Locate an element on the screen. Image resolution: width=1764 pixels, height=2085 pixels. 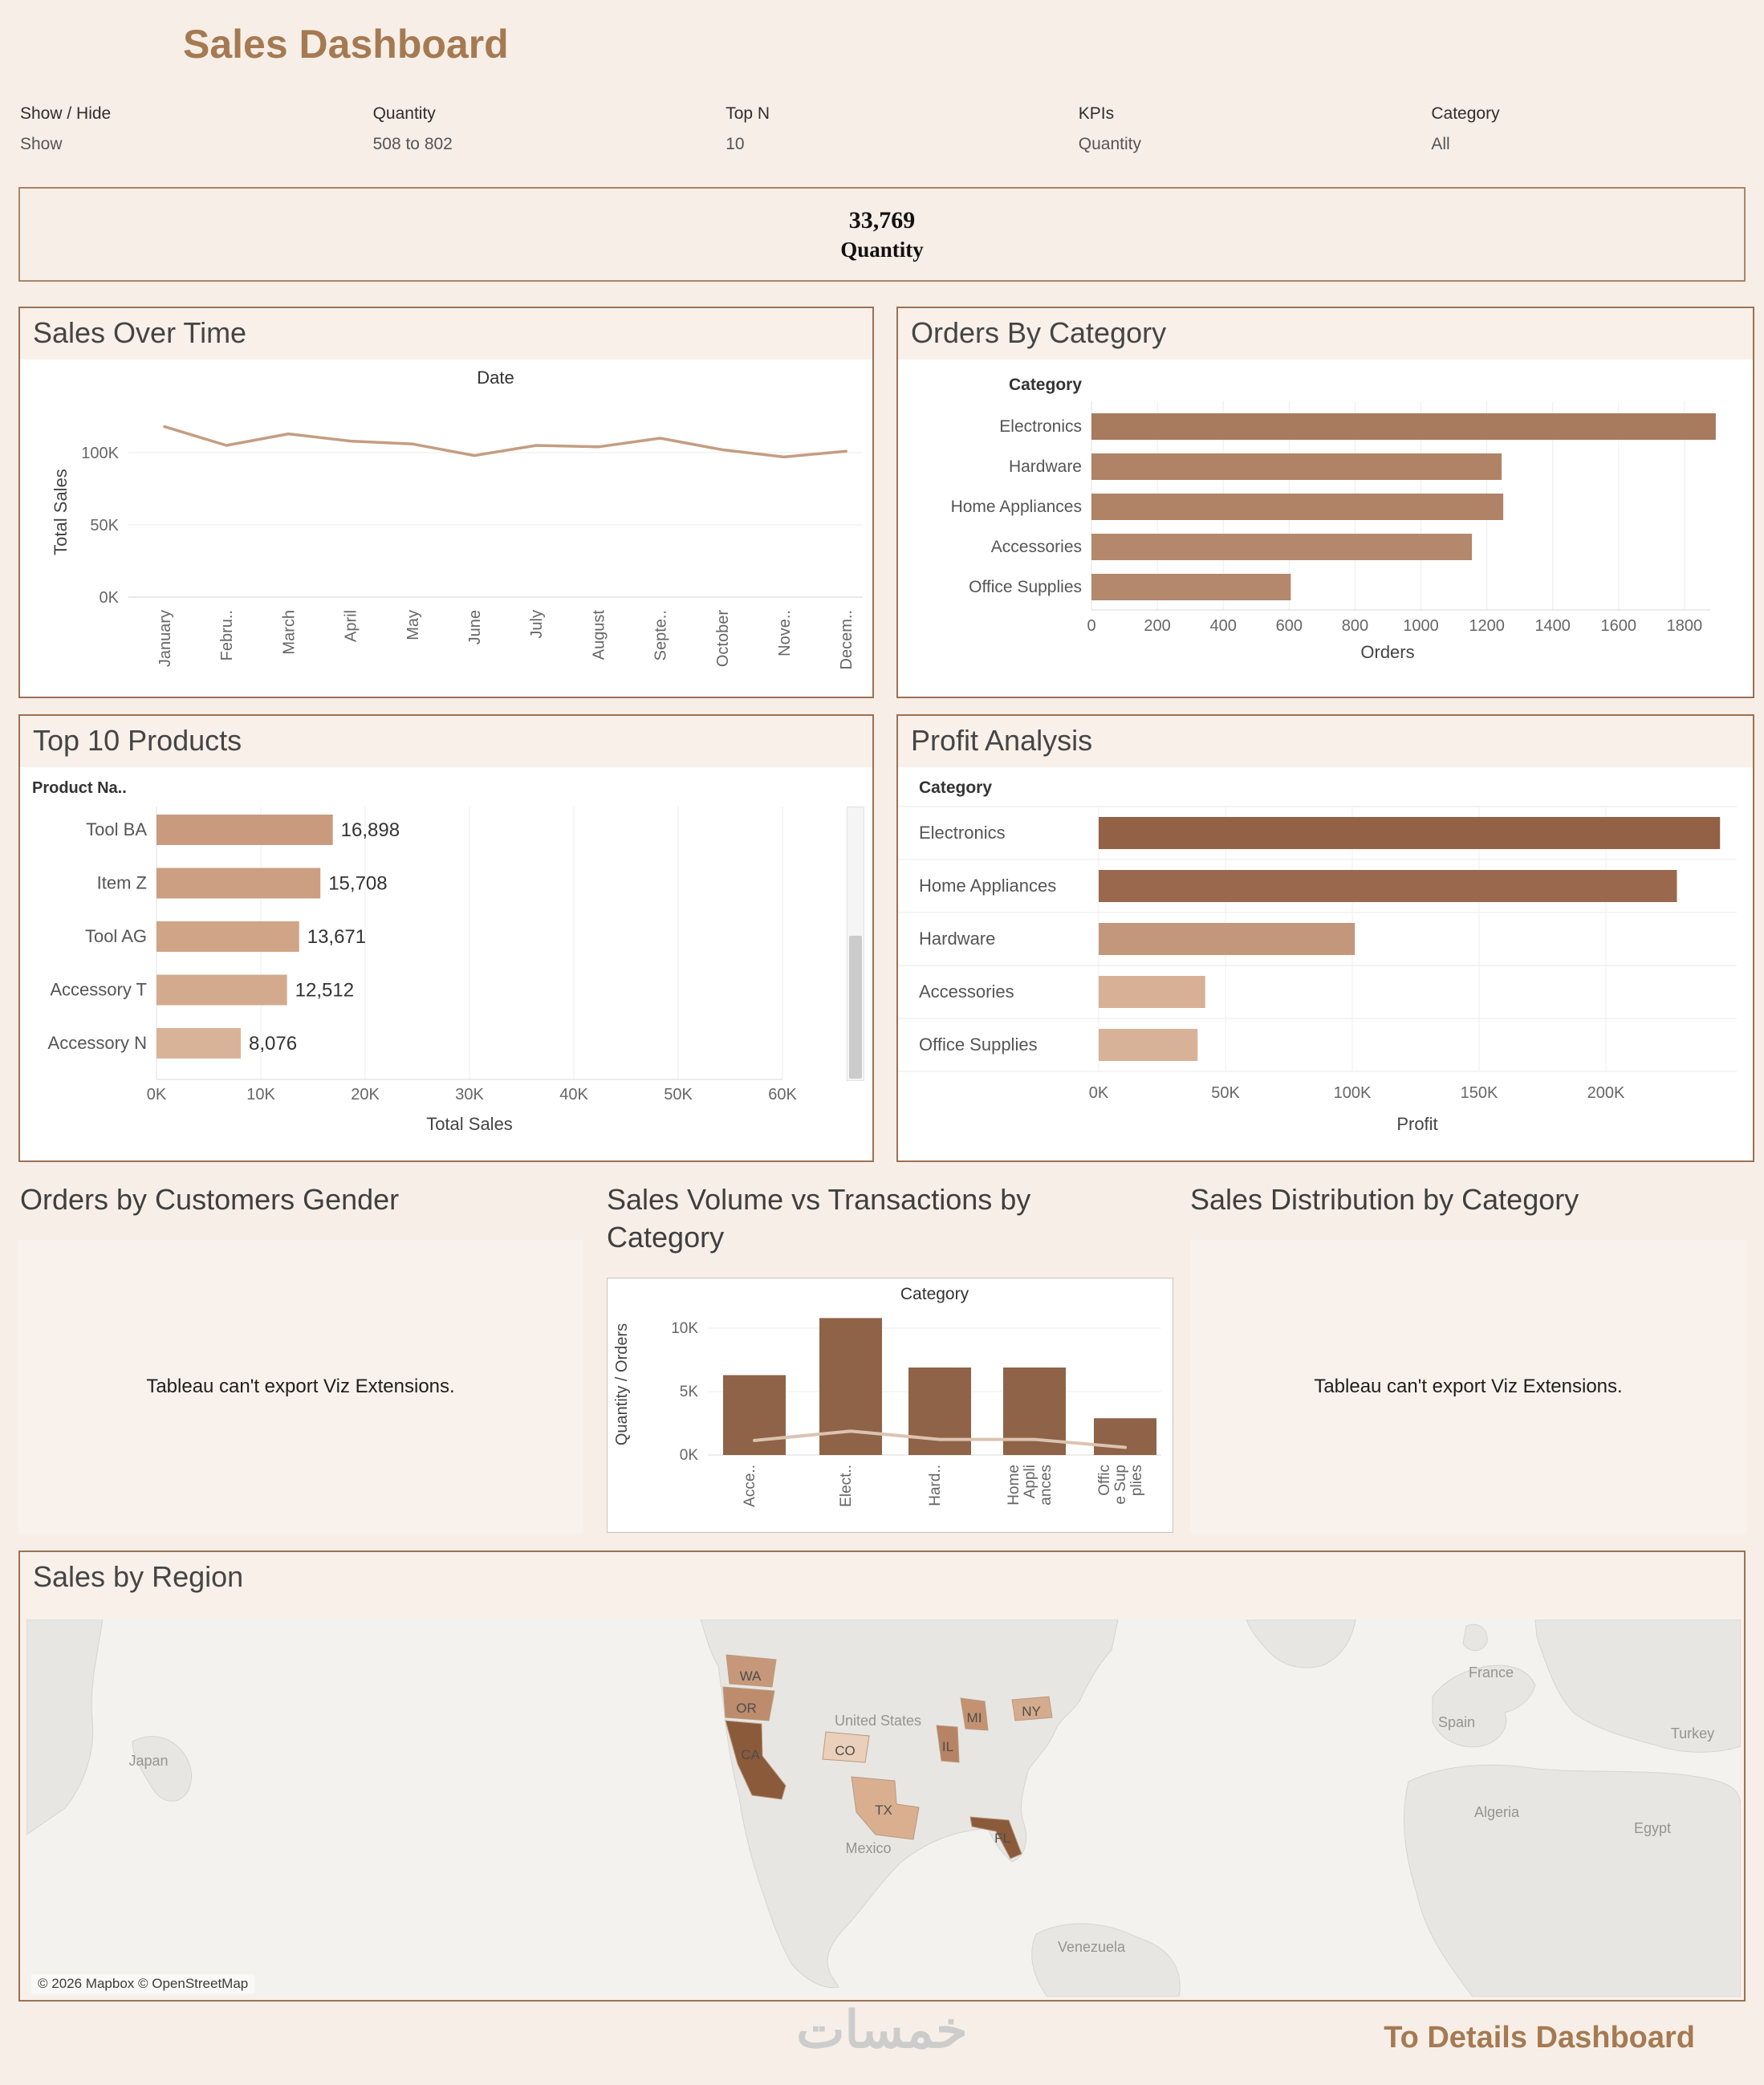
svg-text: Febru.. is located at coordinates (227, 635).